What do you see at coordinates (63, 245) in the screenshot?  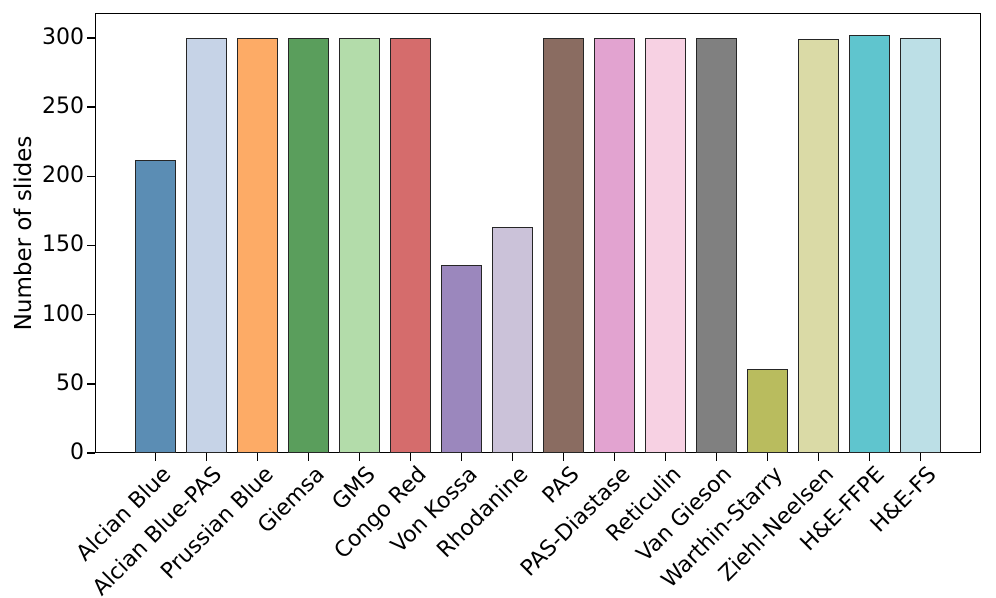 I see `y-tick-label: 150` at bounding box center [63, 245].